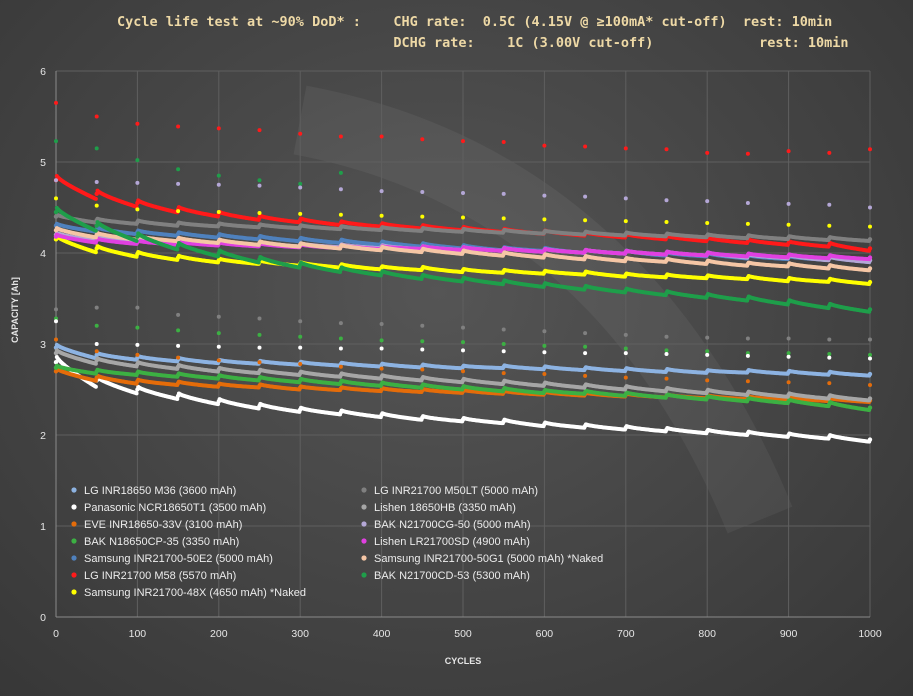 This screenshot has height=696, width=913. What do you see at coordinates (545, 634) in the screenshot?
I see `x-tick-label: 600` at bounding box center [545, 634].